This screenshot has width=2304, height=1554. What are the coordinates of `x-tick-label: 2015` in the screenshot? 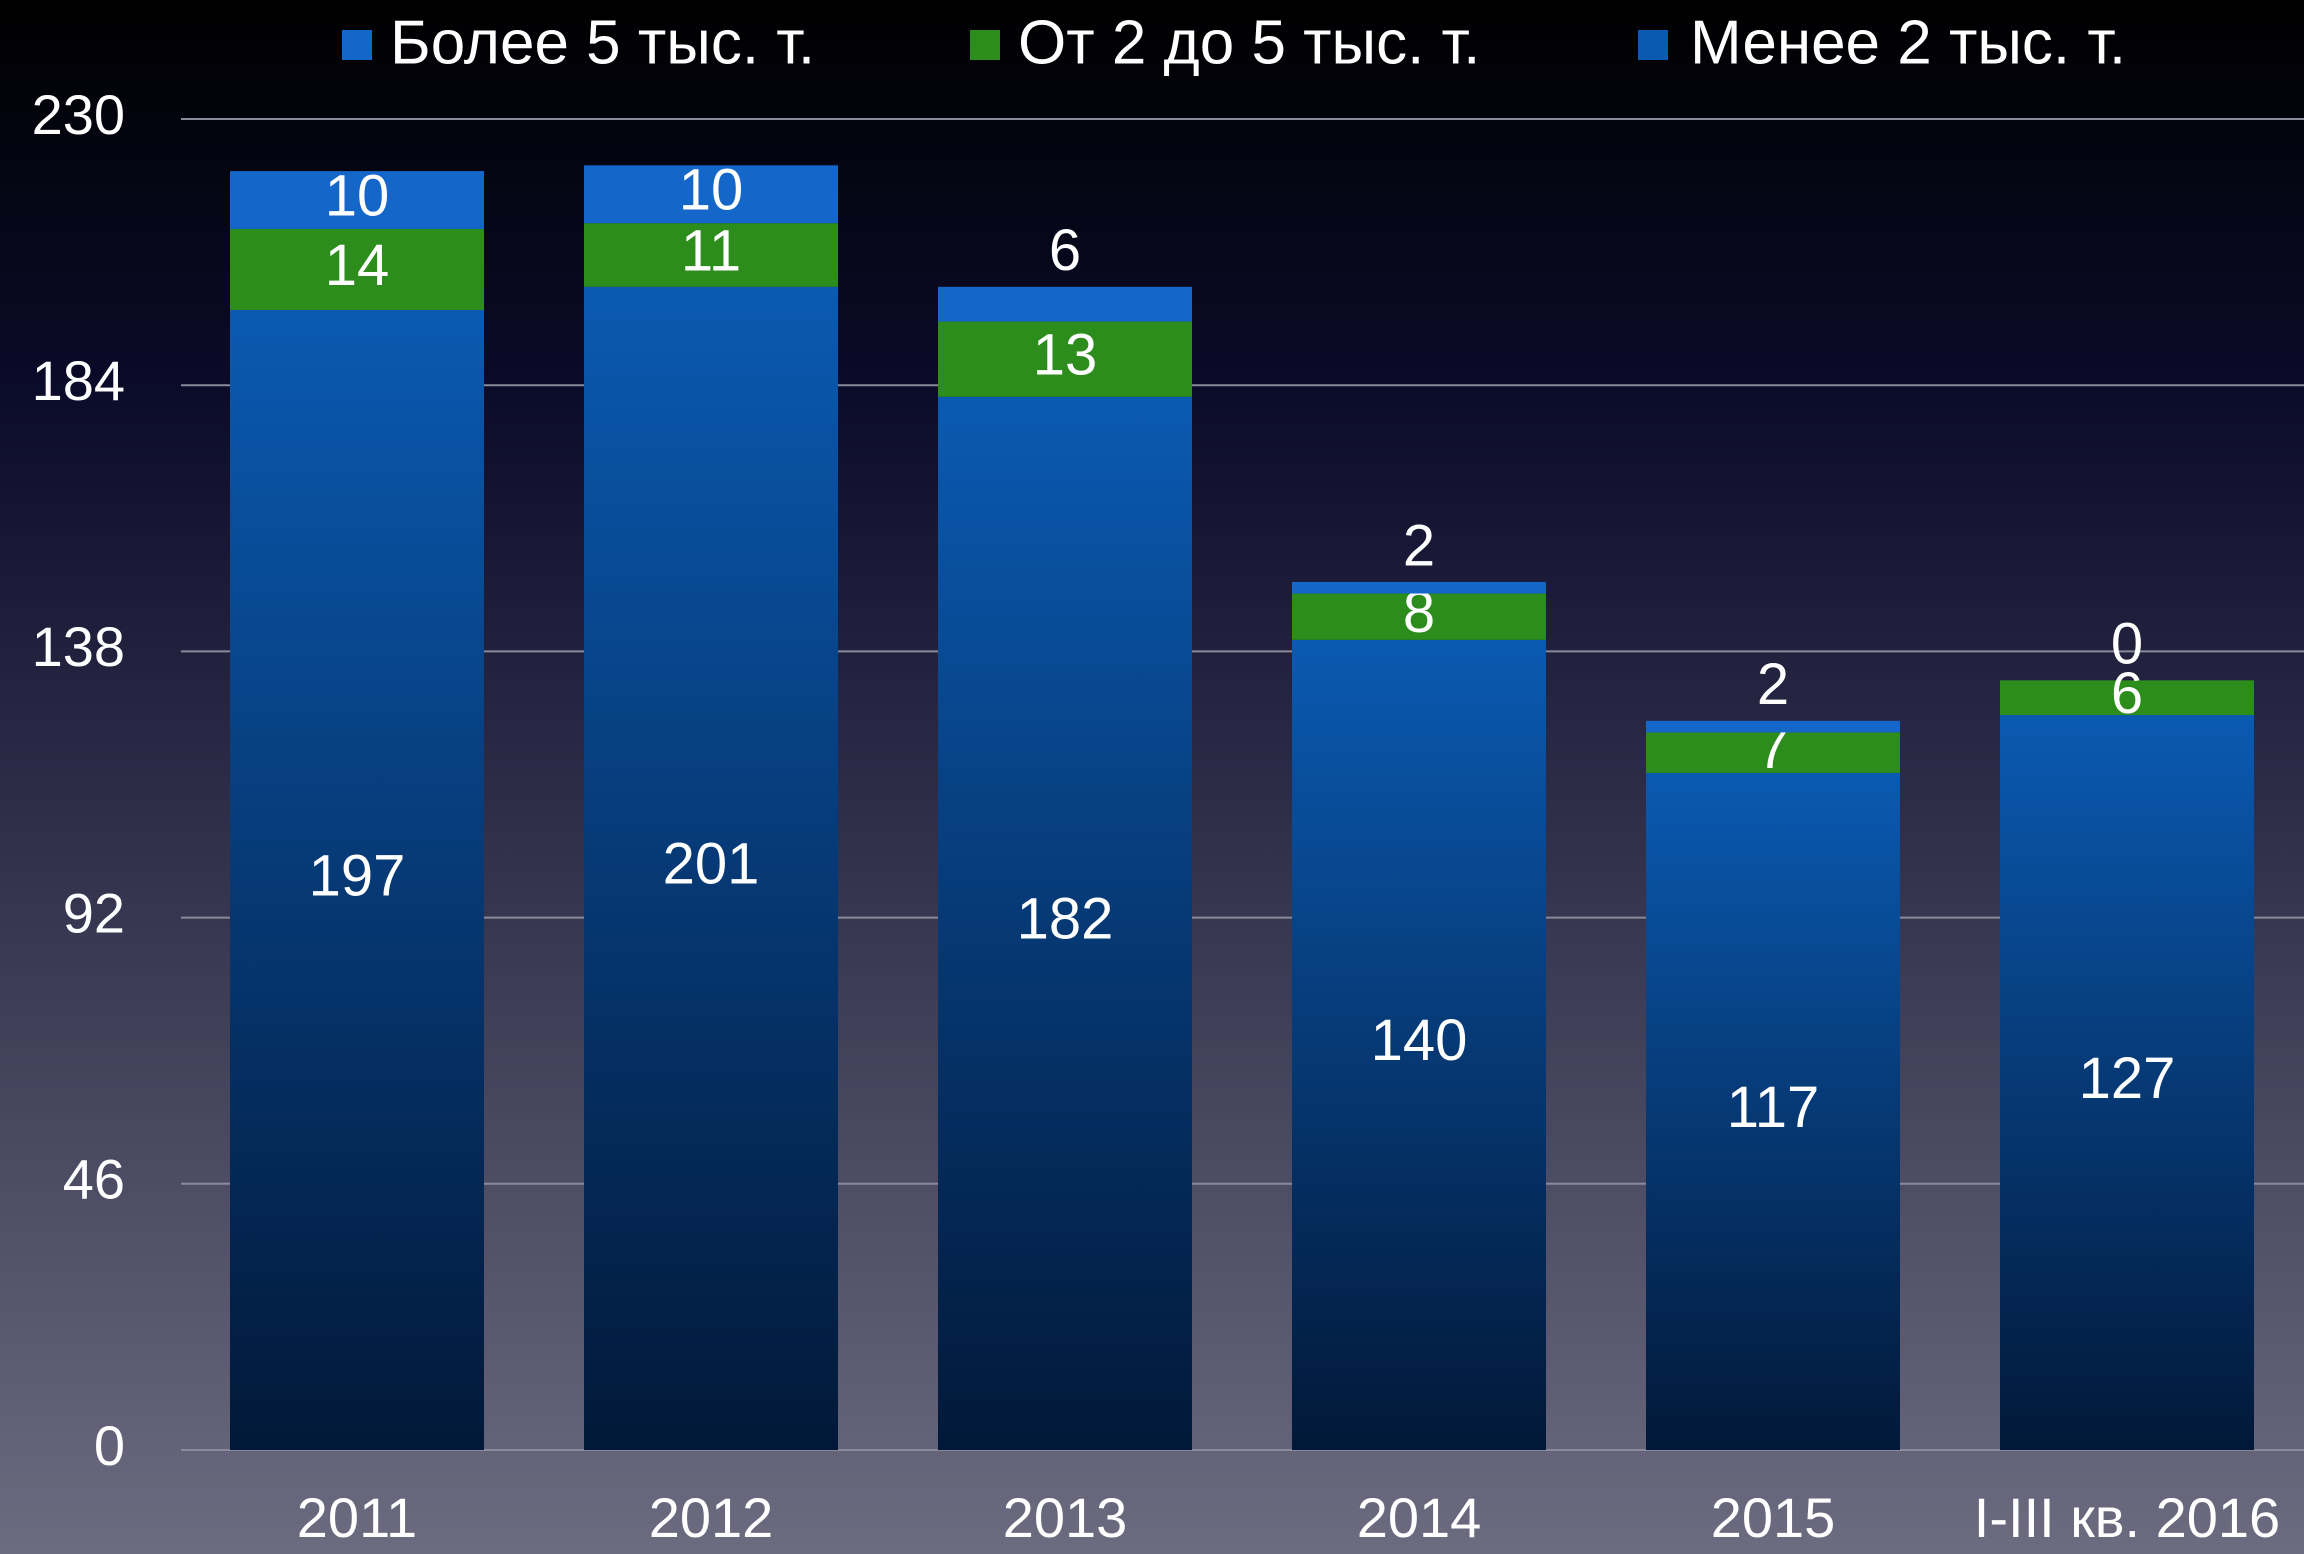 It's located at (1773, 1517).